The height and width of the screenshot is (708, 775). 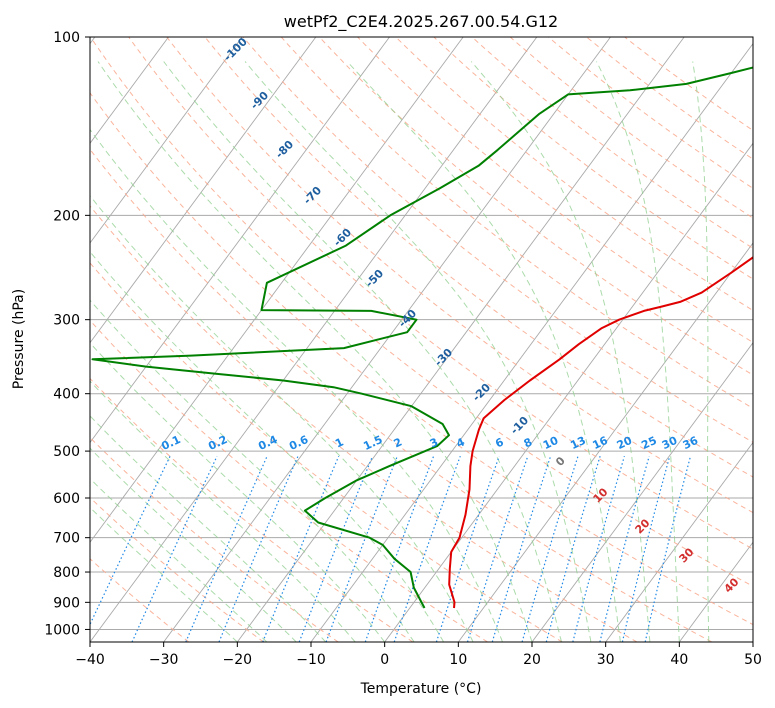 I want to click on mixing-ratio-label: 20, so click(x=625, y=443).